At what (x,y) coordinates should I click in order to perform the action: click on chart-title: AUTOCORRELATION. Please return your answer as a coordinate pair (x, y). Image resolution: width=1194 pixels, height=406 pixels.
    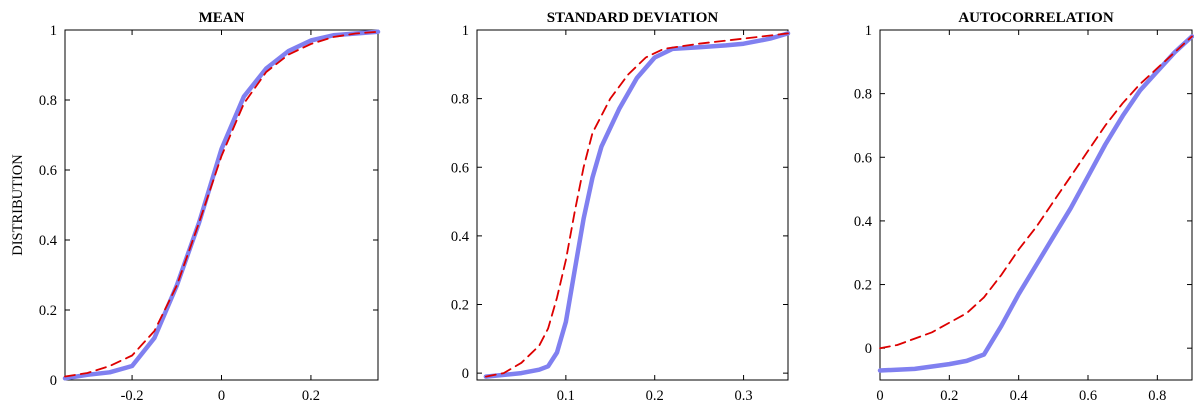
    Looking at the image, I should click on (1035, 18).